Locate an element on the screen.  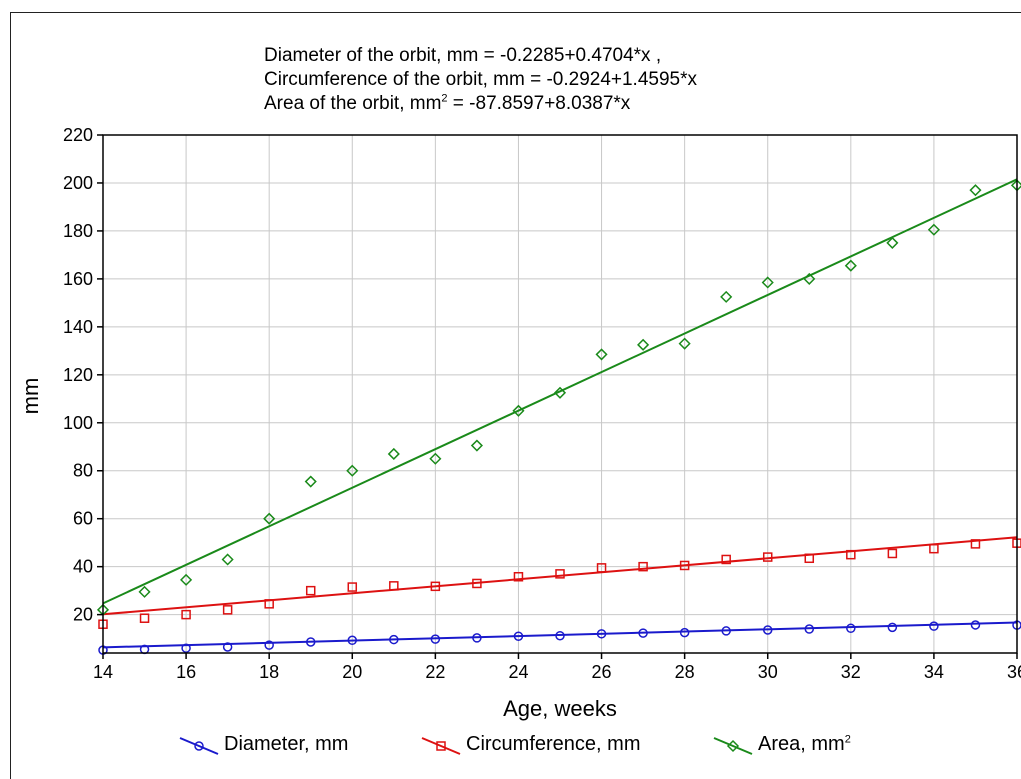
legend-item-diameter: Diameter, mm is located at coordinates (263, 744).